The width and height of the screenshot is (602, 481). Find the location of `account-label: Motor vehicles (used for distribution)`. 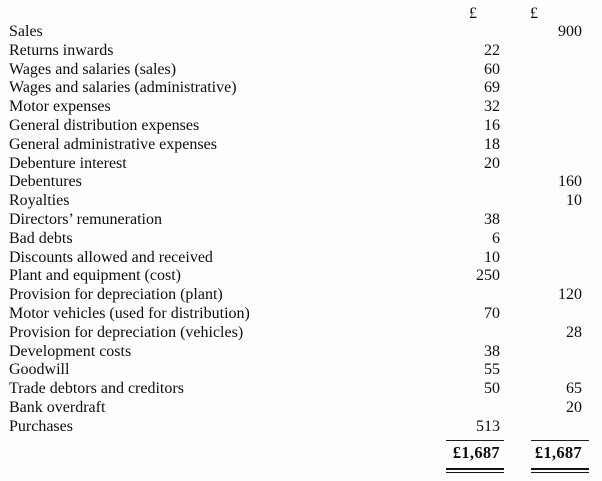

account-label: Motor vehicles (used for distribution) is located at coordinates (129, 313).